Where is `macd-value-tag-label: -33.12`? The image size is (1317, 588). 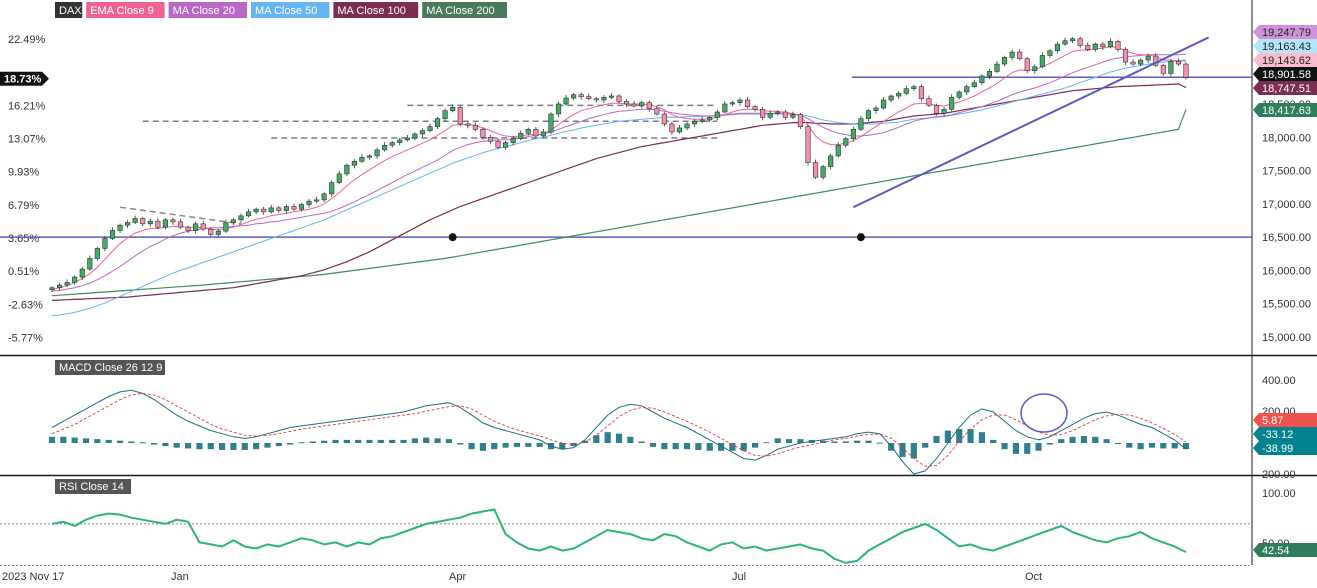 macd-value-tag-label: -33.12 is located at coordinates (1277, 435).